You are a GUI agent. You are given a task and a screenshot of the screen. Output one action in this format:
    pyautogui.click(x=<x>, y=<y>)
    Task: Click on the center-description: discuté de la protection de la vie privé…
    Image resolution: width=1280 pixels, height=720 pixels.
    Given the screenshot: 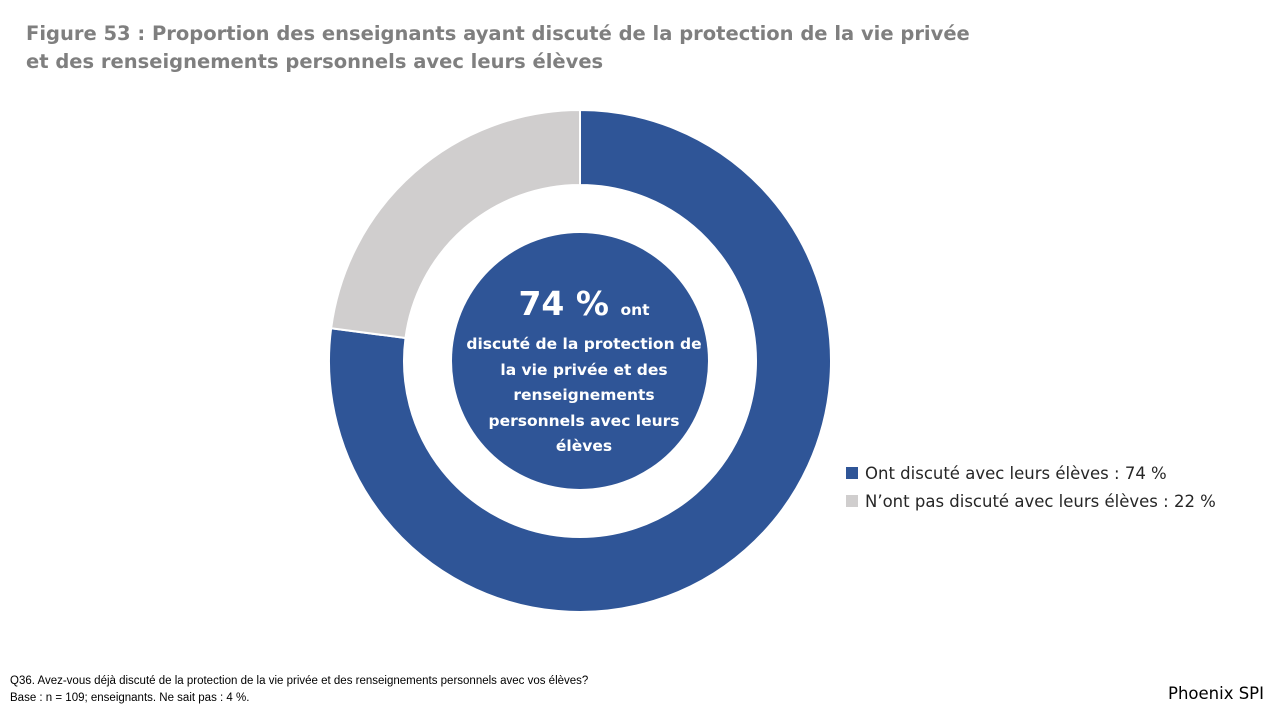 What is the action you would take?
    pyautogui.click(x=584, y=395)
    